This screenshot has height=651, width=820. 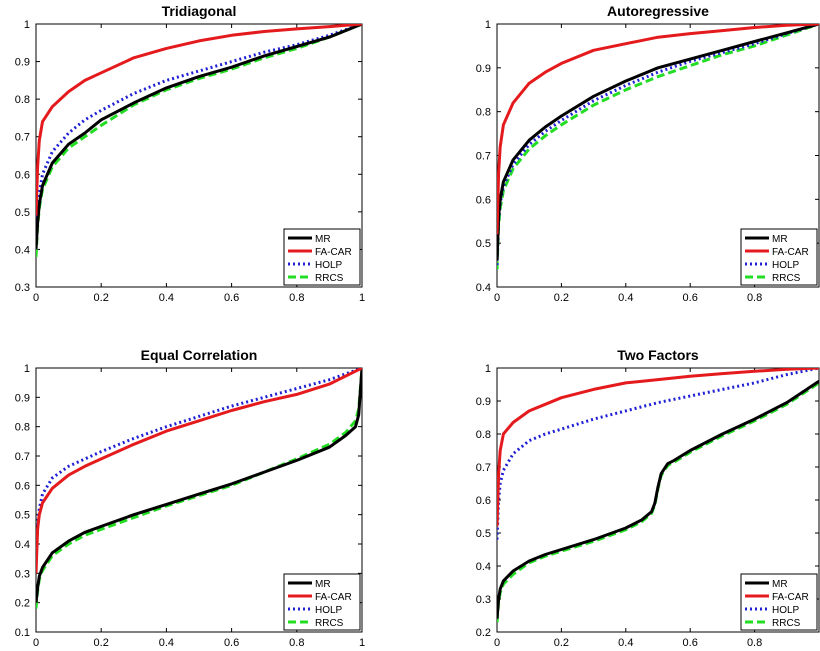 What do you see at coordinates (658, 355) in the screenshot?
I see `chart-title: Two Factors` at bounding box center [658, 355].